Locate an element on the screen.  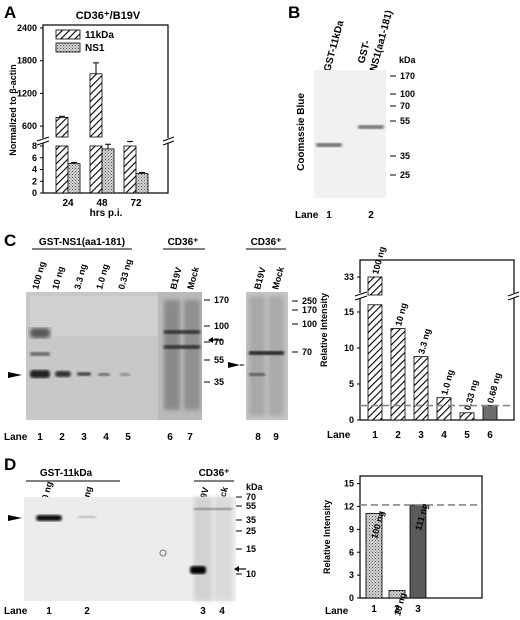
panel-d-lane-1: 1 is located at coordinates (49, 611).